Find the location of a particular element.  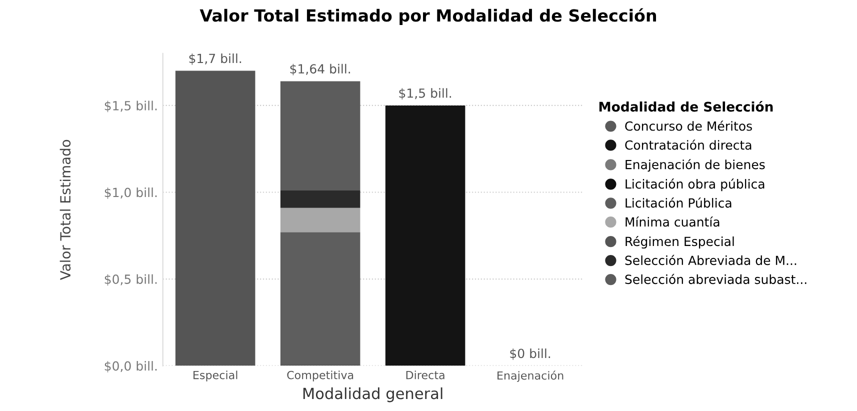

x-tick-label: Competitiva is located at coordinates (320, 376).